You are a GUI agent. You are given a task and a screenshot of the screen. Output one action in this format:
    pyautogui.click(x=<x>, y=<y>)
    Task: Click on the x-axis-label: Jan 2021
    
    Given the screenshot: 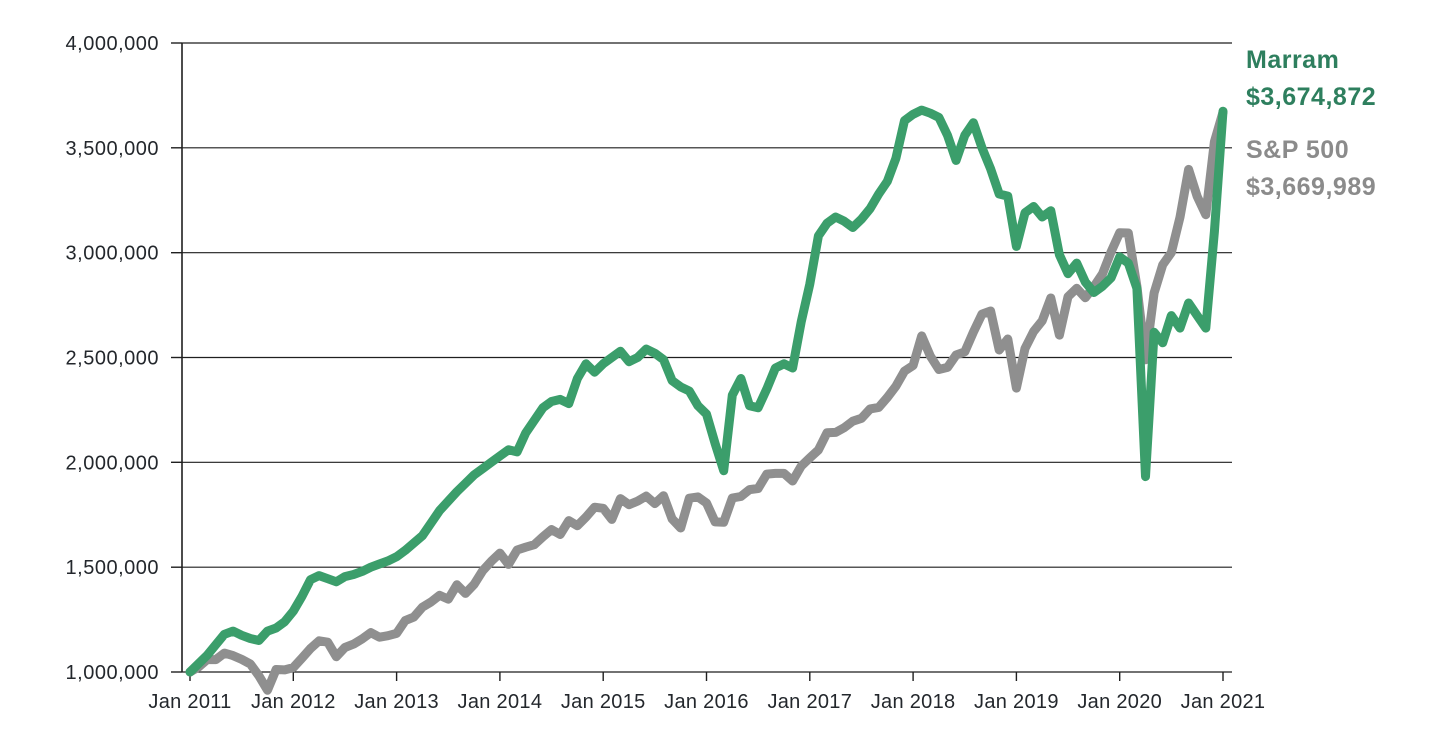 What is the action you would take?
    pyautogui.click(x=1223, y=702)
    